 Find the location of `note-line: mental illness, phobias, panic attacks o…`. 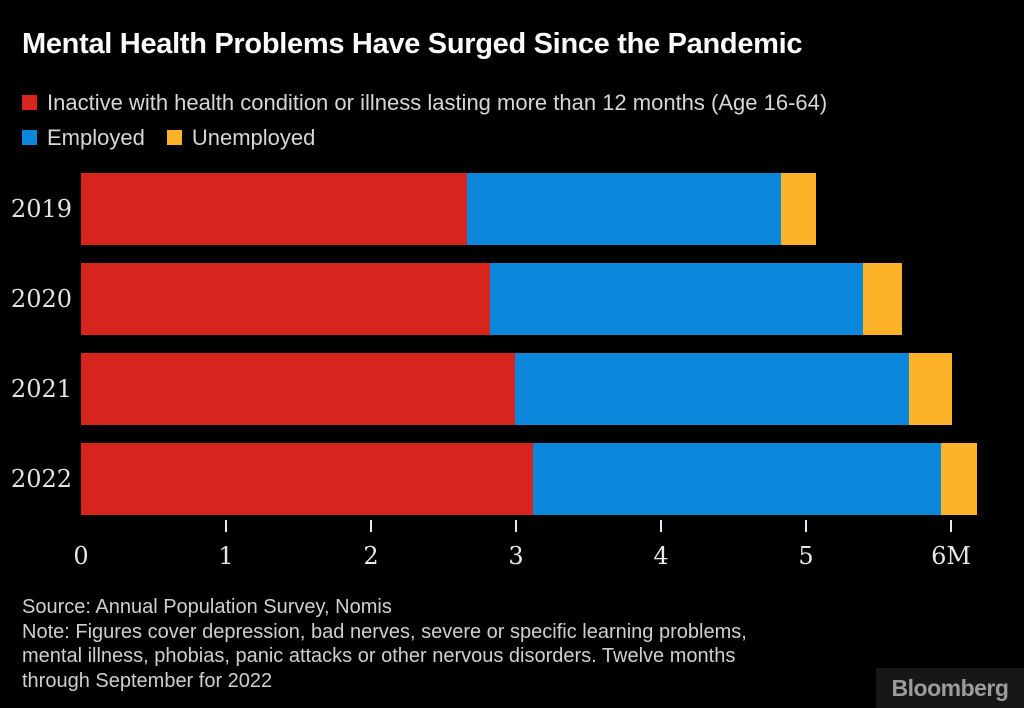

note-line: mental illness, phobias, panic attacks o… is located at coordinates (379, 656).